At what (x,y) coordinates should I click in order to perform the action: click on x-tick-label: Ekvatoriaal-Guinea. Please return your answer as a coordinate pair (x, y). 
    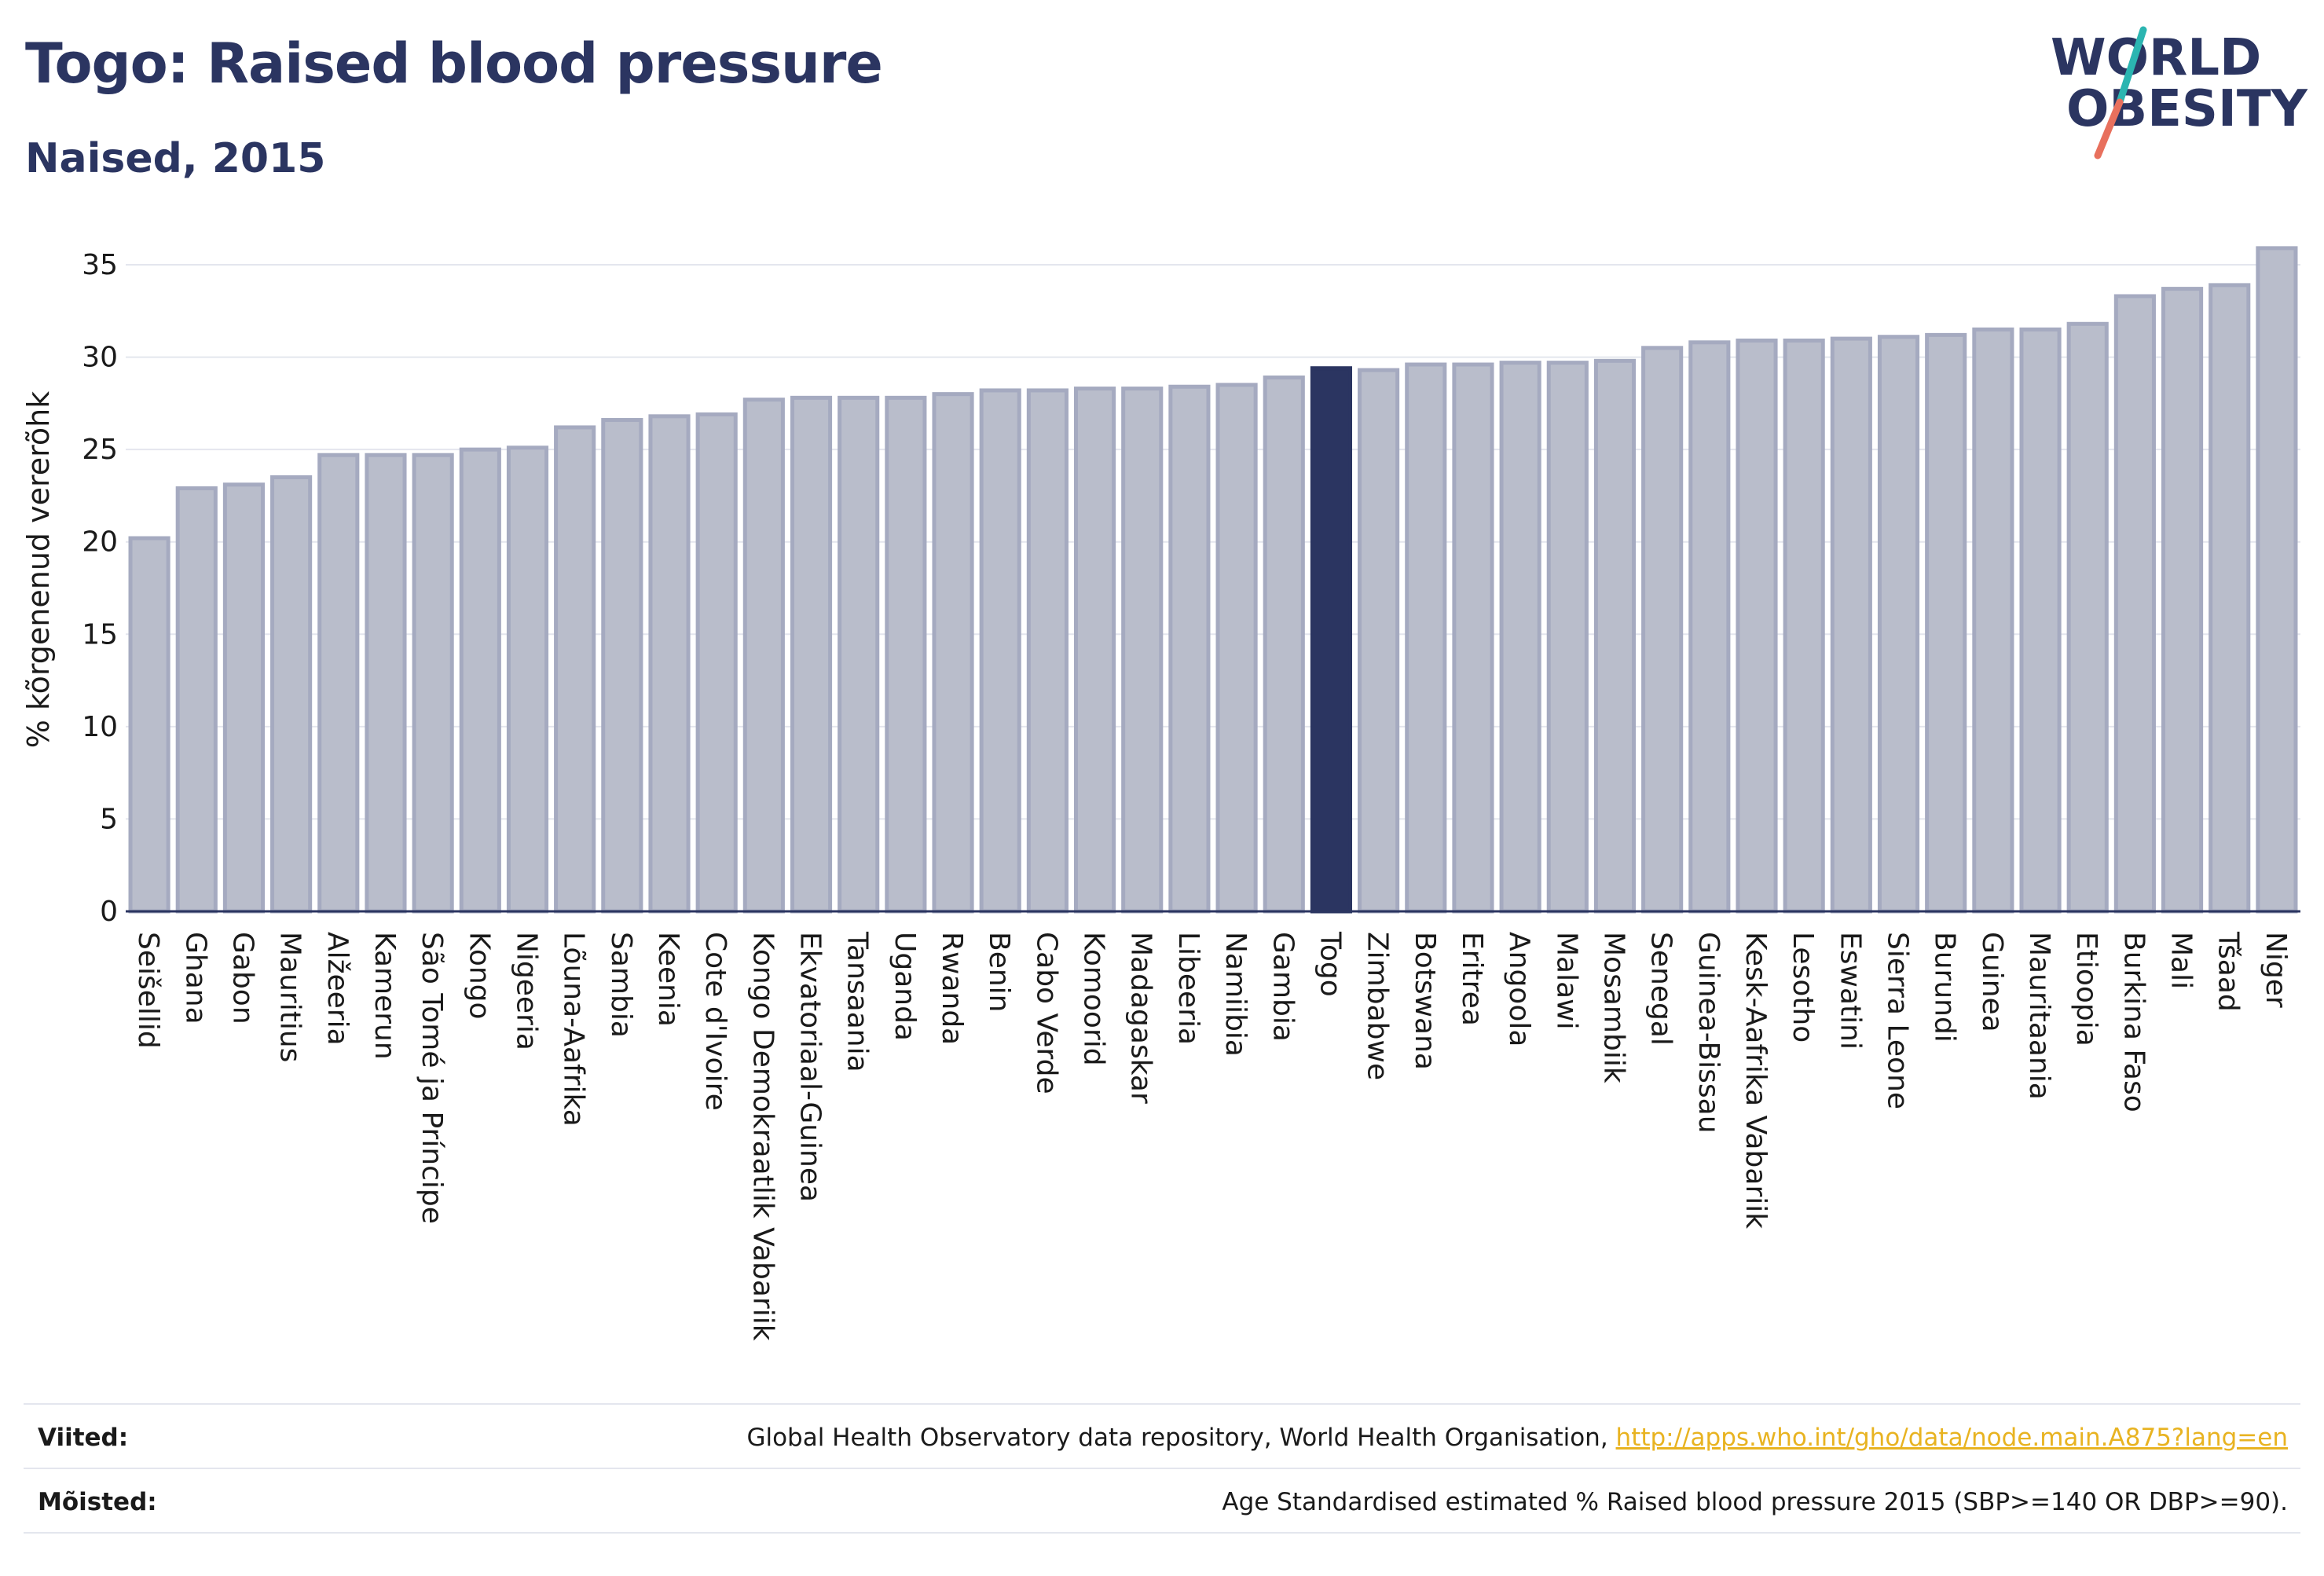
    Looking at the image, I should click on (810, 1067).